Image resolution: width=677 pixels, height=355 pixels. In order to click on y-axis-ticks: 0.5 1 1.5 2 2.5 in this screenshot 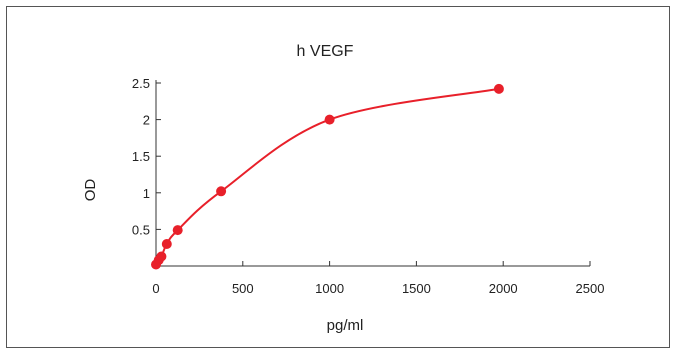, I will do `click(146, 156)`.